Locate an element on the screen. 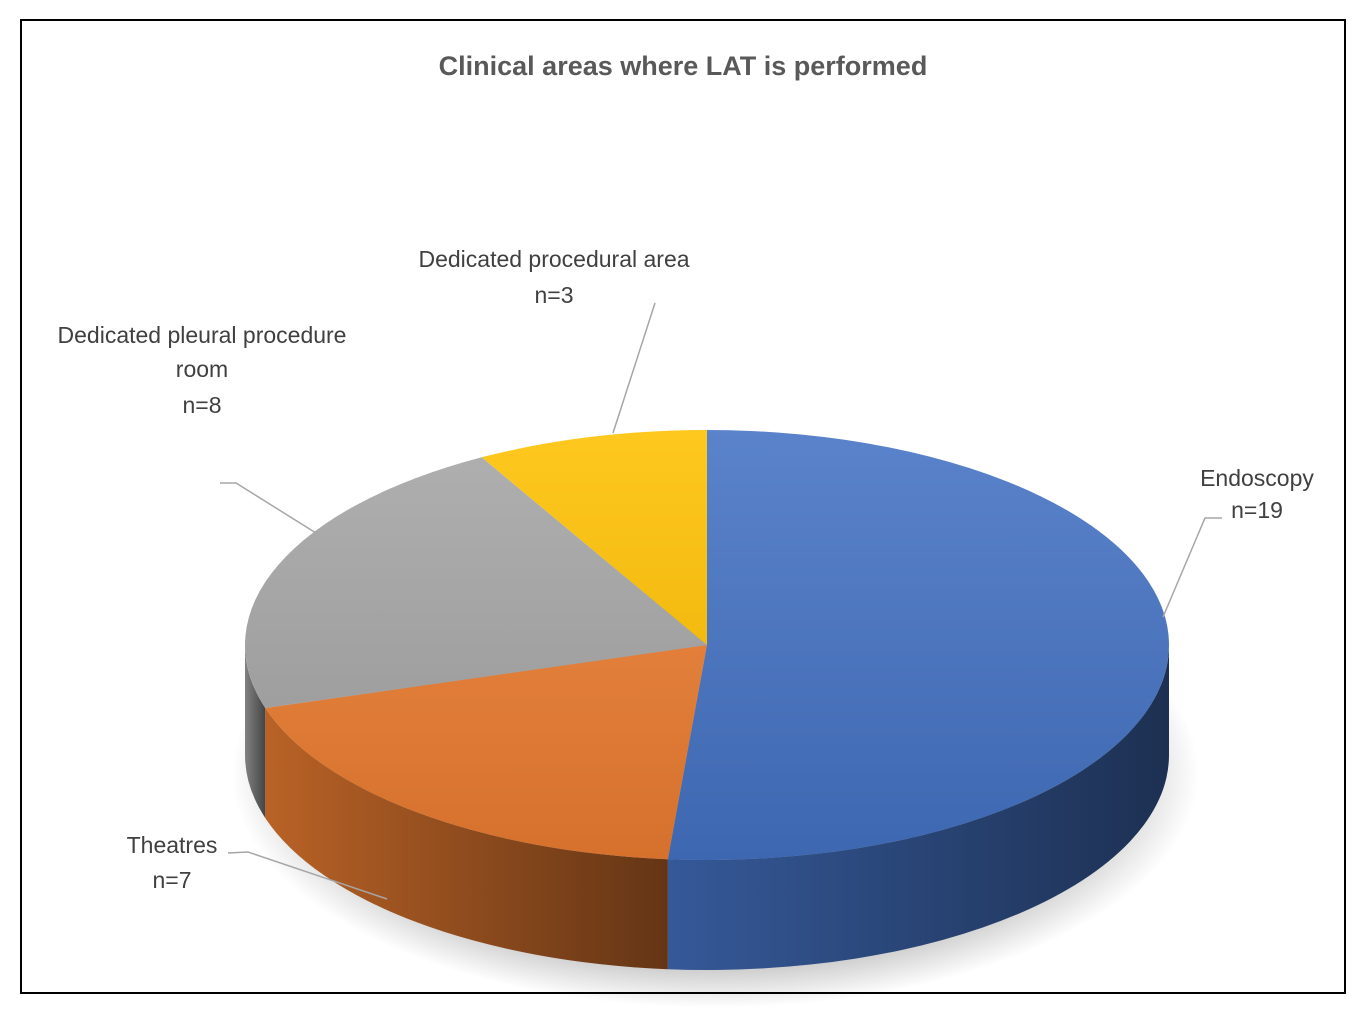 The height and width of the screenshot is (1019, 1369). slice-count-label: n=3 is located at coordinates (553, 295).